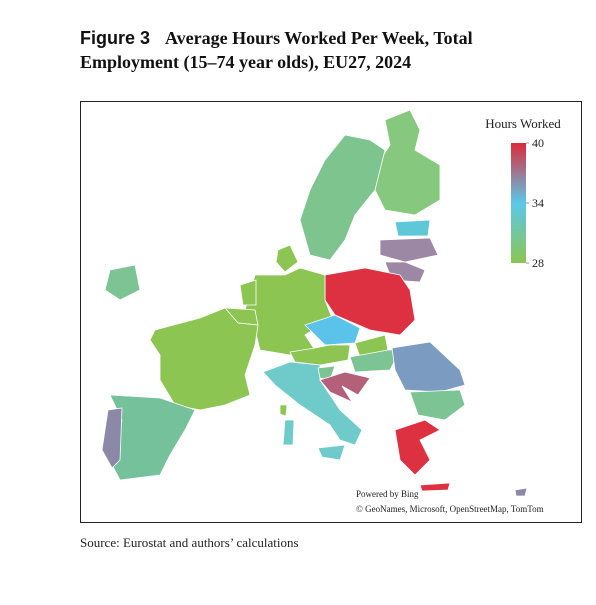  Describe the element at coordinates (538, 263) in the screenshot. I see `legend-tick-label: 28` at that location.